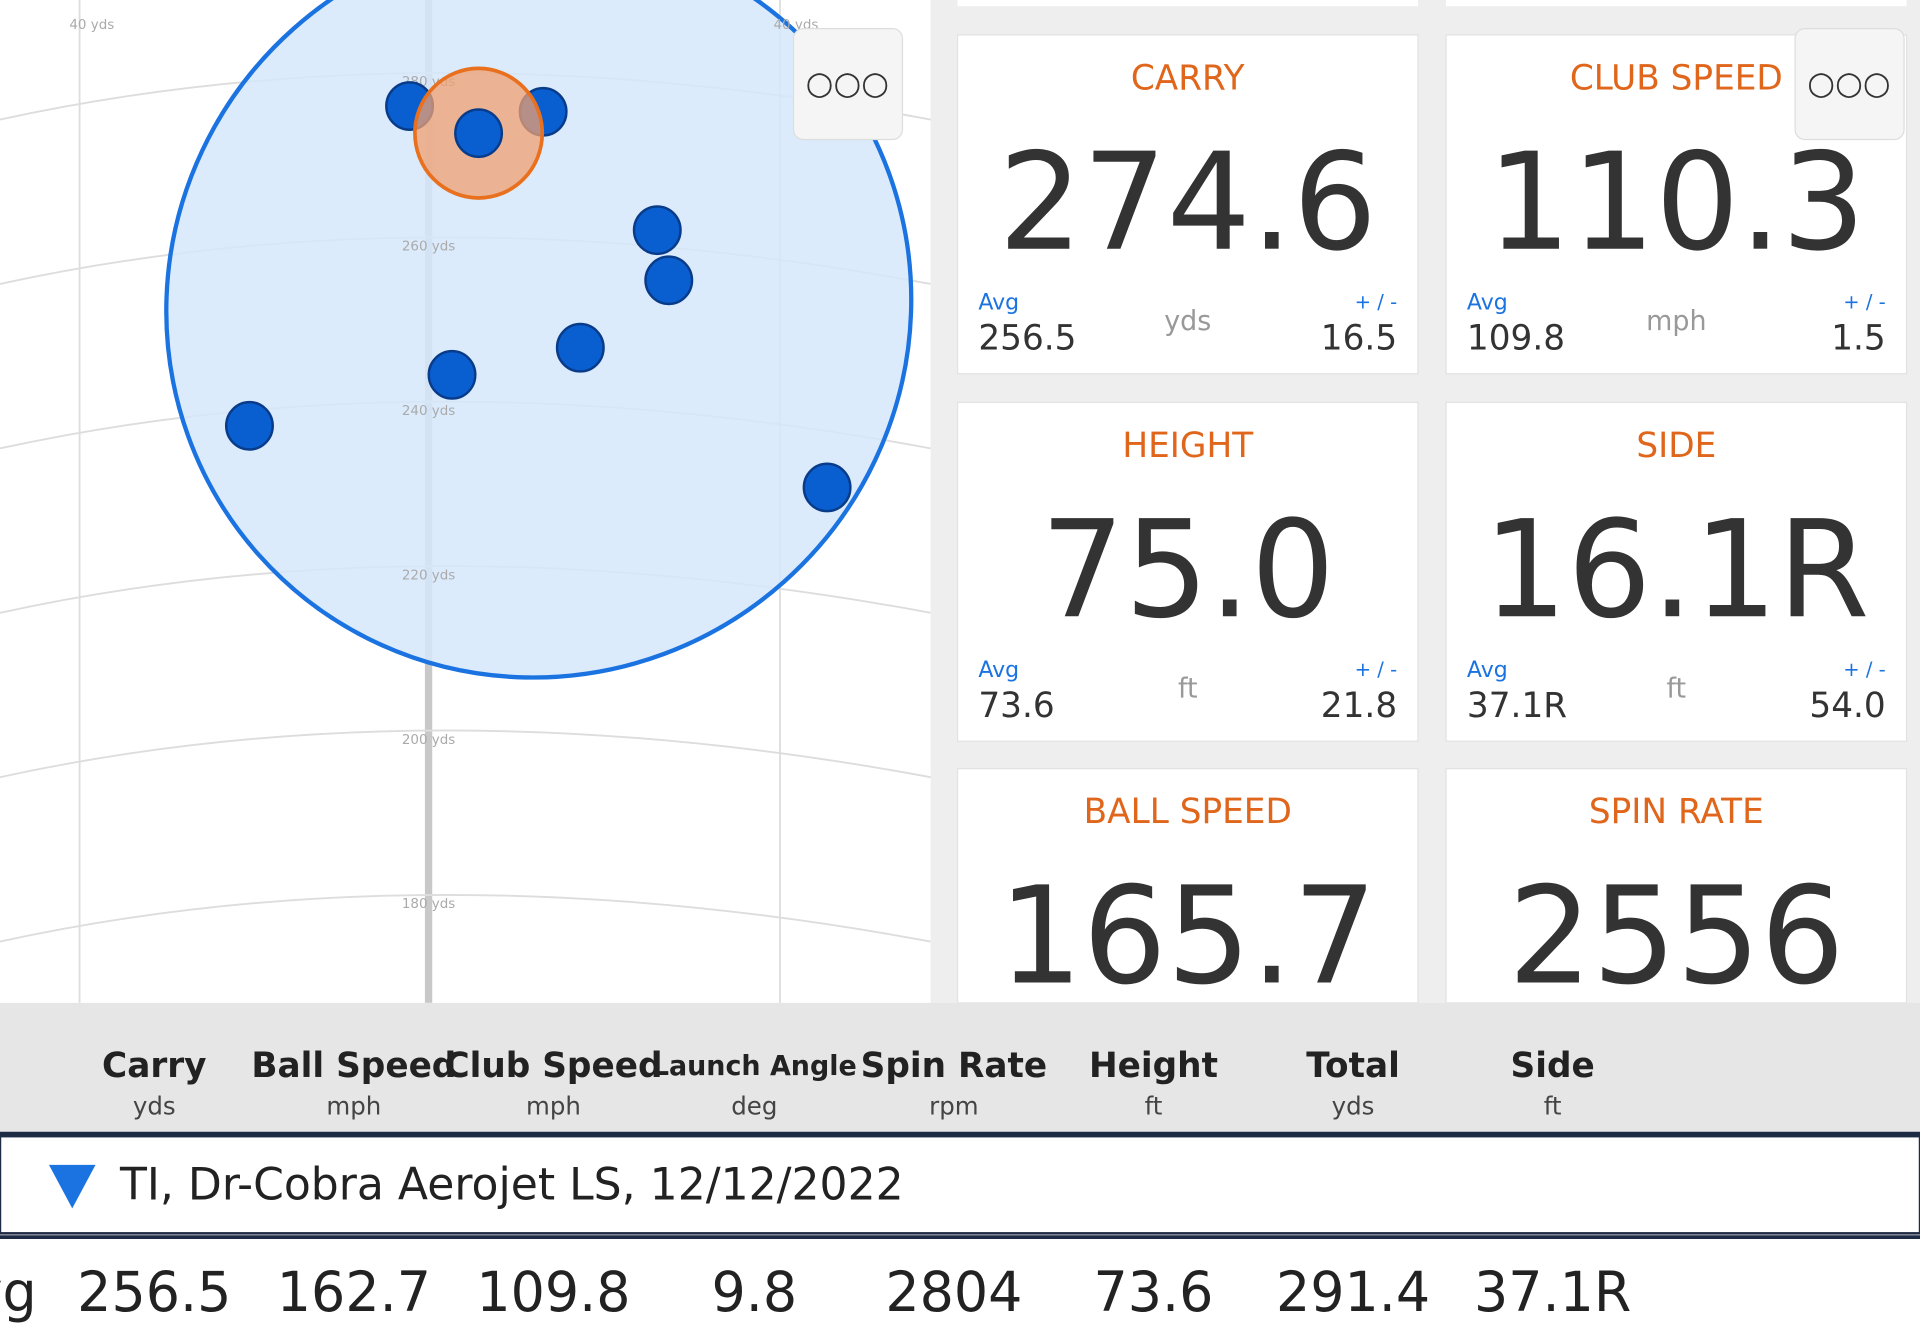  Describe the element at coordinates (429, 740) in the screenshot. I see `range-label: 200 yds` at that location.